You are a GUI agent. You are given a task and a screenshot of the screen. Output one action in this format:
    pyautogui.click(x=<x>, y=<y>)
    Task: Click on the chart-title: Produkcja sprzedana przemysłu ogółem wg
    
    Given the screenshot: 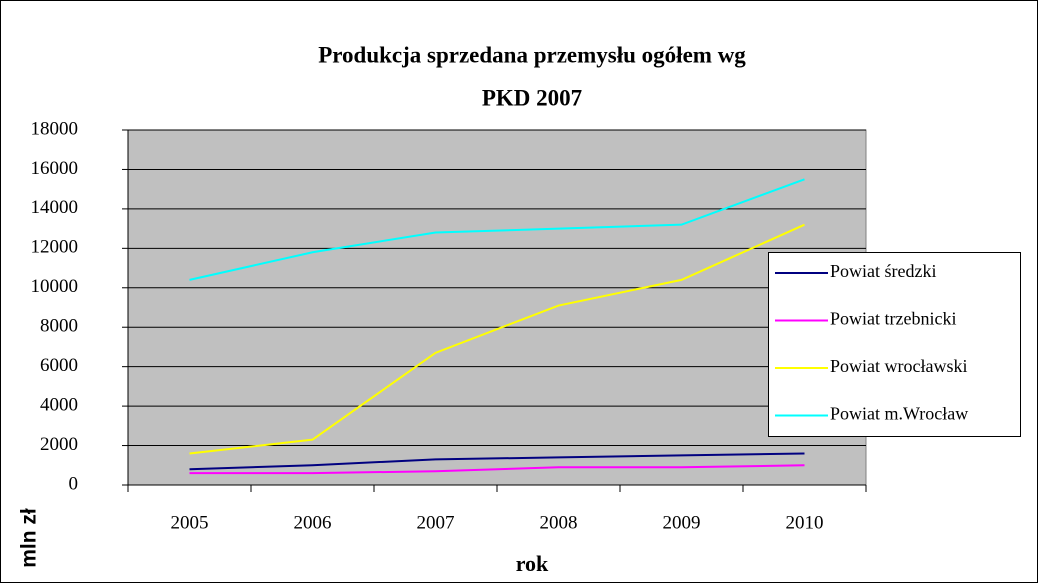 What is the action you would take?
    pyautogui.click(x=532, y=54)
    